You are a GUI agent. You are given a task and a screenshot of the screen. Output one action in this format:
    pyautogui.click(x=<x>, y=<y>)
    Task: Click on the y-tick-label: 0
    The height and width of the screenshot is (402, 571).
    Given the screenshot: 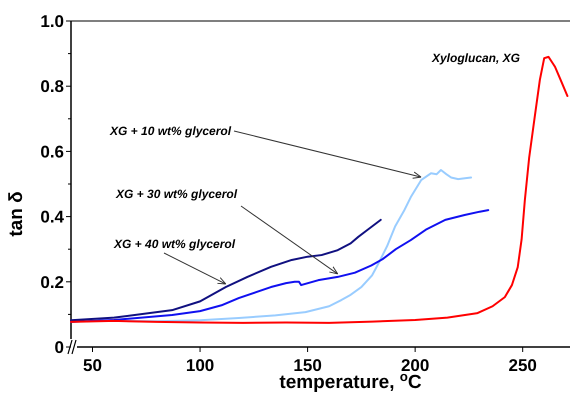 What is the action you would take?
    pyautogui.click(x=59, y=347)
    